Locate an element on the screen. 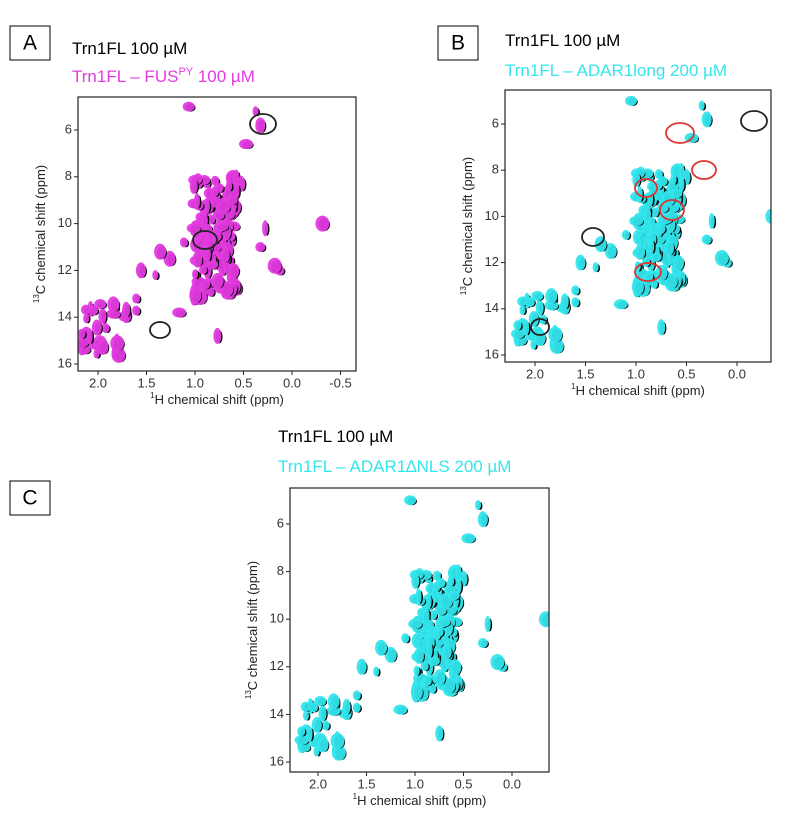  y-tick-label: 12 is located at coordinates (492, 261).